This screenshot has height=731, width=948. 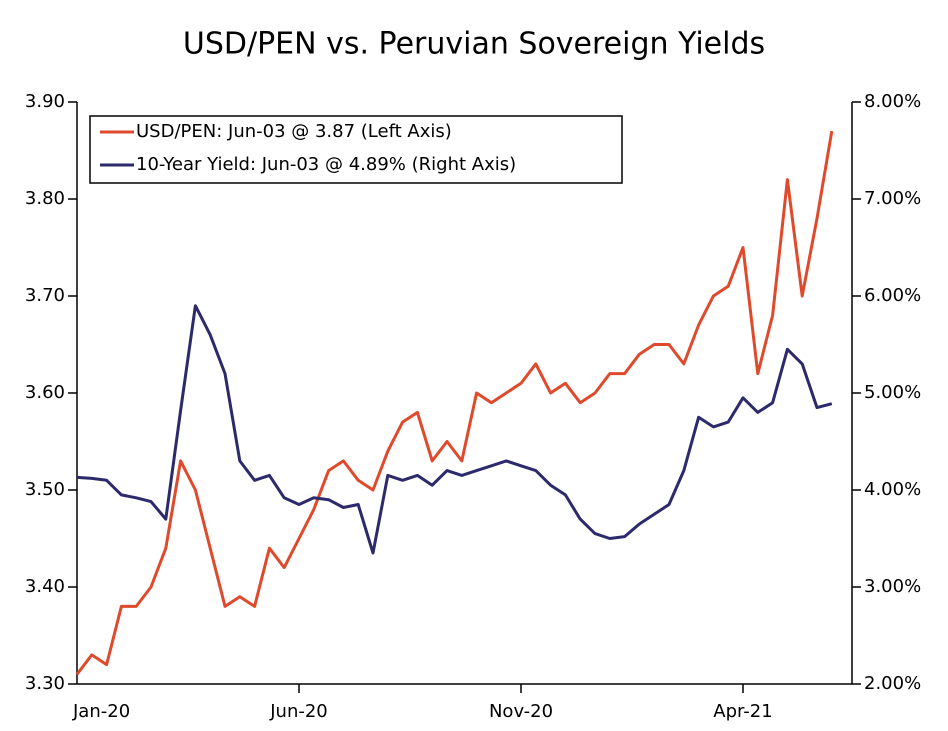 What do you see at coordinates (298, 711) in the screenshot?
I see `x-tick-label: Jun-20` at bounding box center [298, 711].